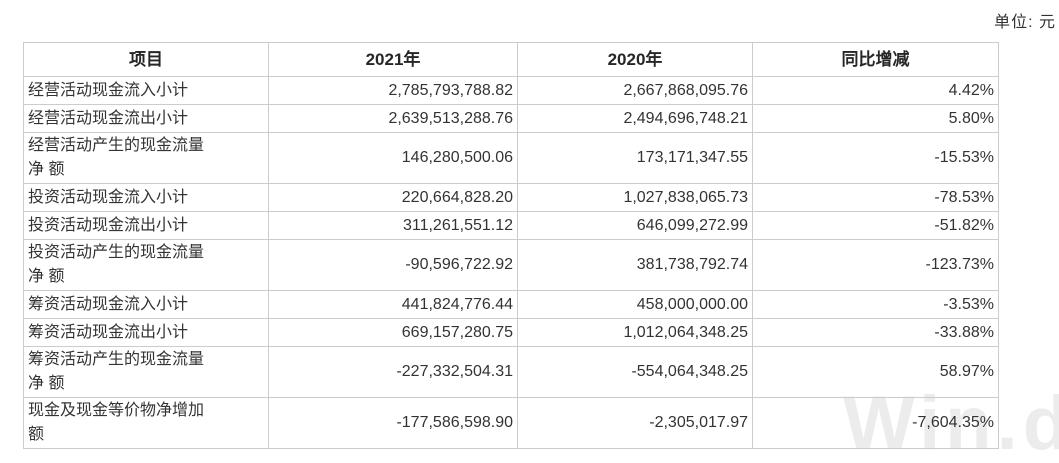 Image resolution: width=1059 pixels, height=463 pixels. I want to click on value-2021-cell: -90,596,722.92, so click(393, 265).